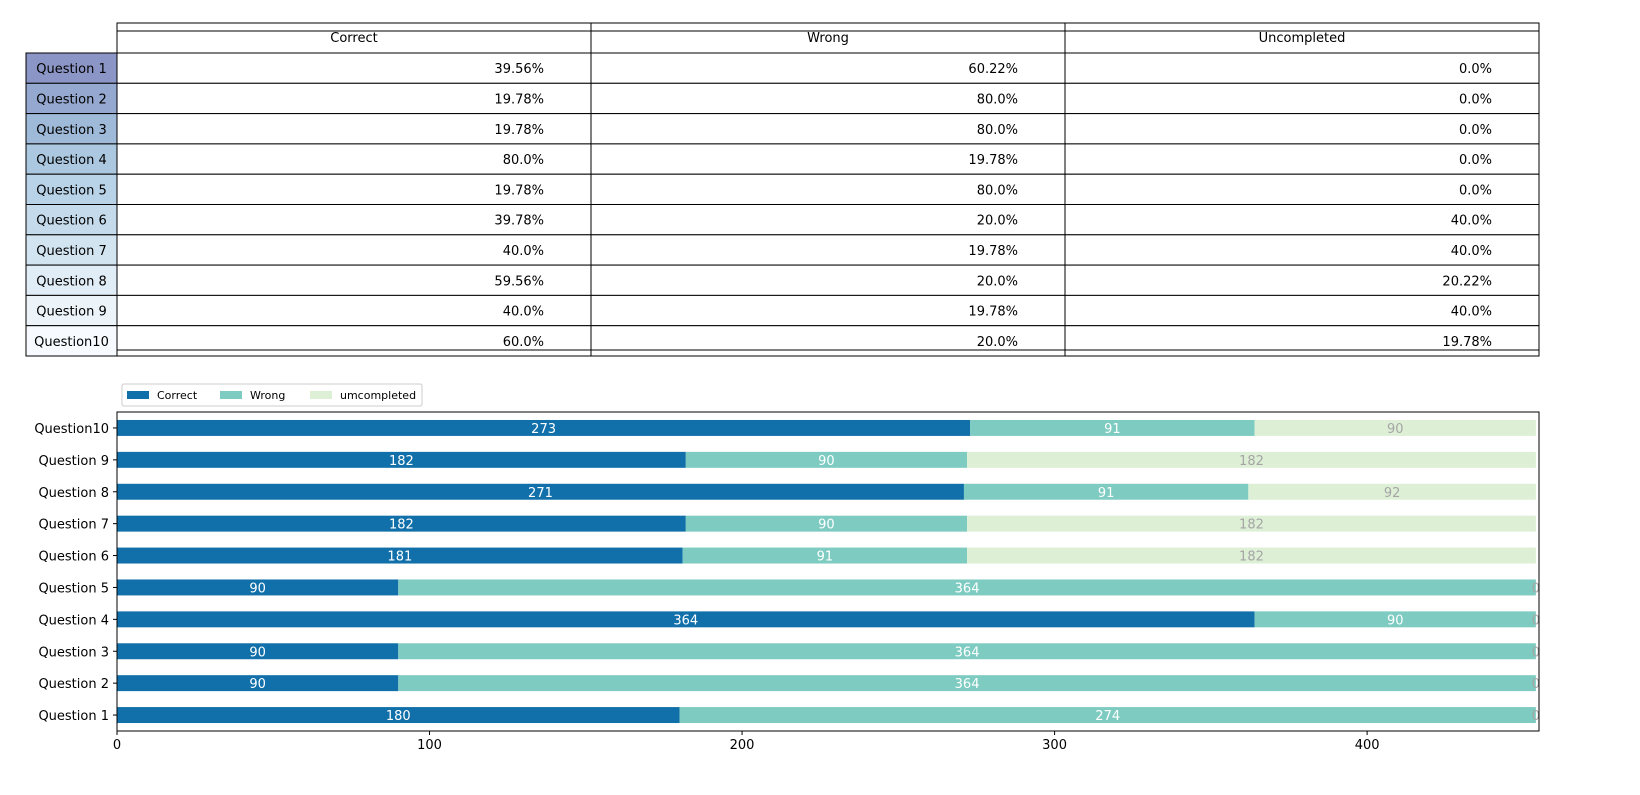  What do you see at coordinates (378, 395) in the screenshot?
I see `legend-label-umcompleted: umcompleted` at bounding box center [378, 395].